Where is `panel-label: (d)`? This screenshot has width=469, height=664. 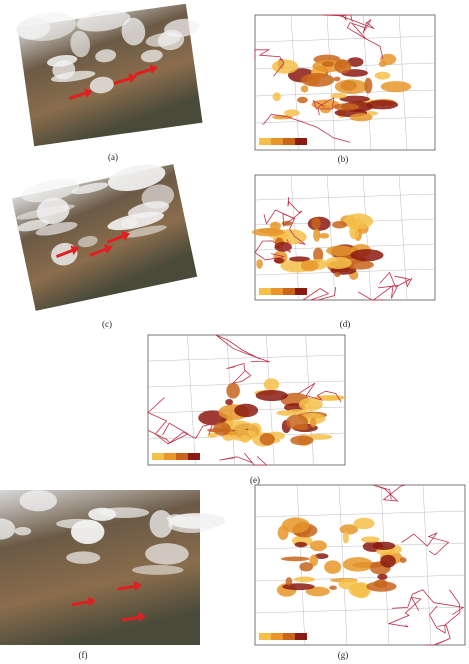
panel-label: (d) is located at coordinates (345, 324).